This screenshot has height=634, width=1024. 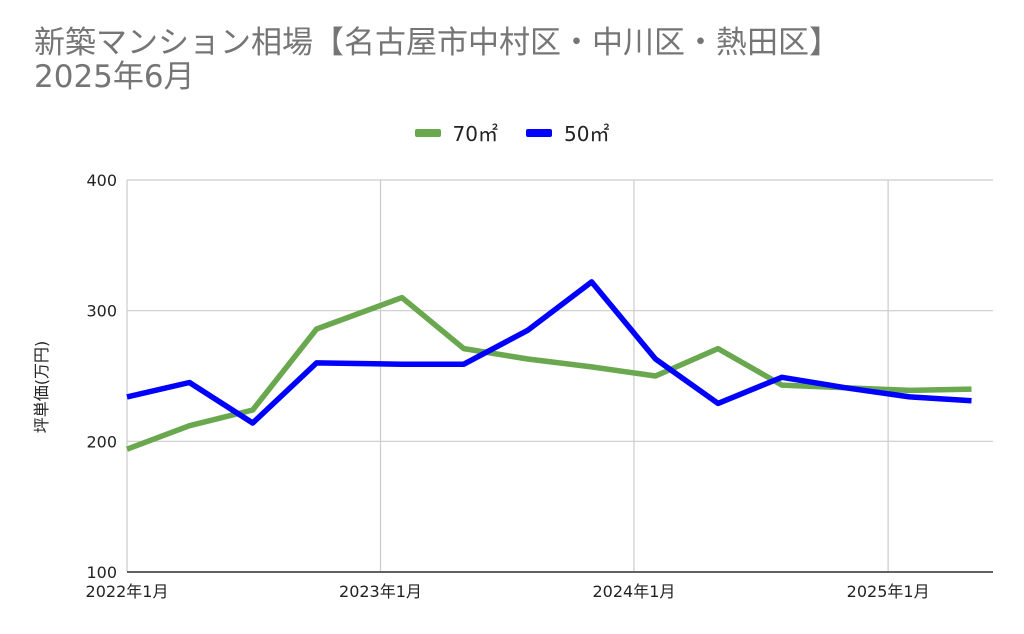 I want to click on y-tick-label: 200, so click(x=101, y=441).